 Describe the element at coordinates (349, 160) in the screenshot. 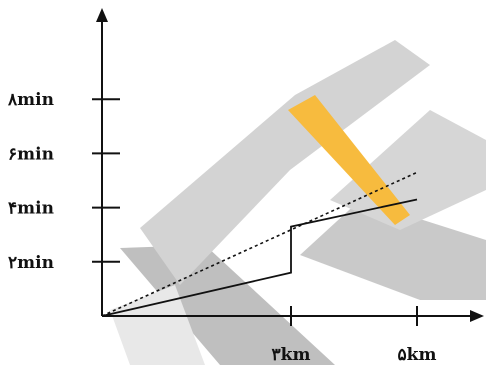

I see `watermark-accent` at that location.